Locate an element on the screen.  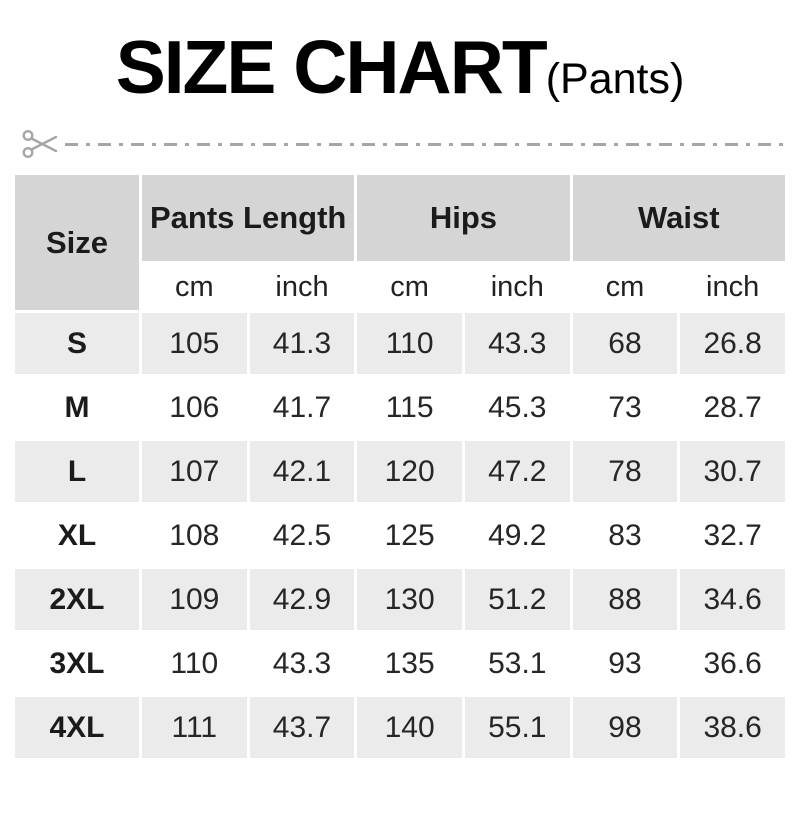
cut-line is located at coordinates (405, 144).